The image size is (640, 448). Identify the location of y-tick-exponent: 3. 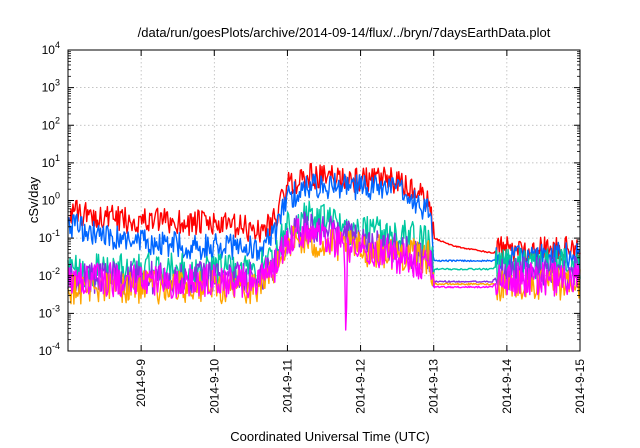
(57, 83).